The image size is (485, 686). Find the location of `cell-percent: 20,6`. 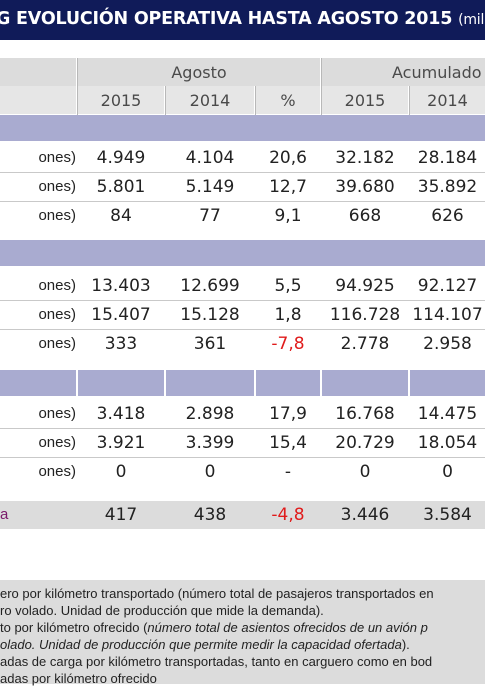

cell-percent: 20,6 is located at coordinates (288, 158).